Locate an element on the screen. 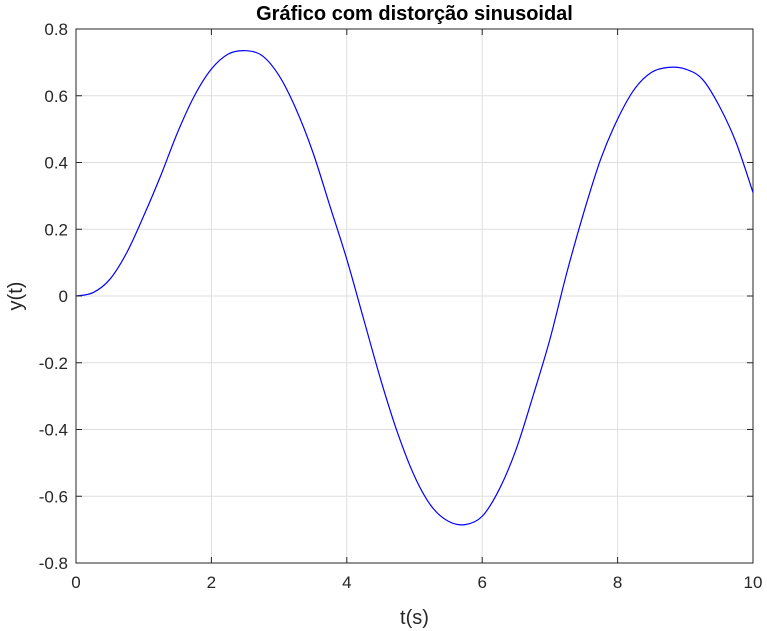 The width and height of the screenshot is (767, 631). x-tick-label: 2 is located at coordinates (211, 582).